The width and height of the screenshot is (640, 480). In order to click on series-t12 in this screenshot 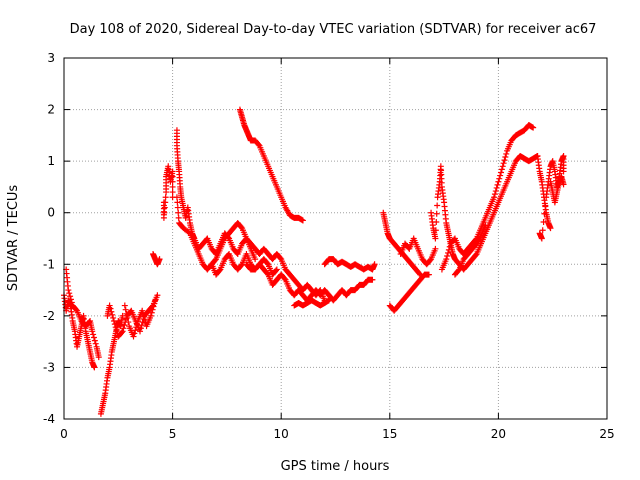, I will do `click(309, 282)`.